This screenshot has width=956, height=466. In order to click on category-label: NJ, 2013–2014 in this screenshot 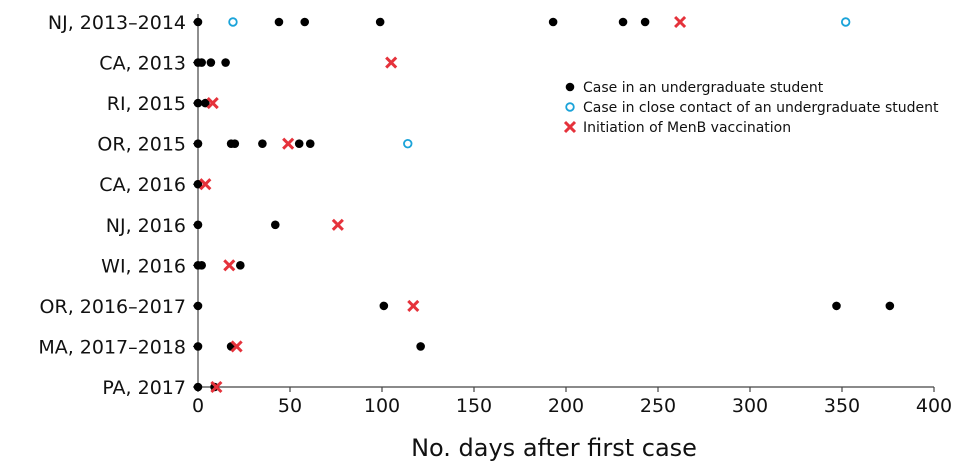, I will do `click(117, 23)`.